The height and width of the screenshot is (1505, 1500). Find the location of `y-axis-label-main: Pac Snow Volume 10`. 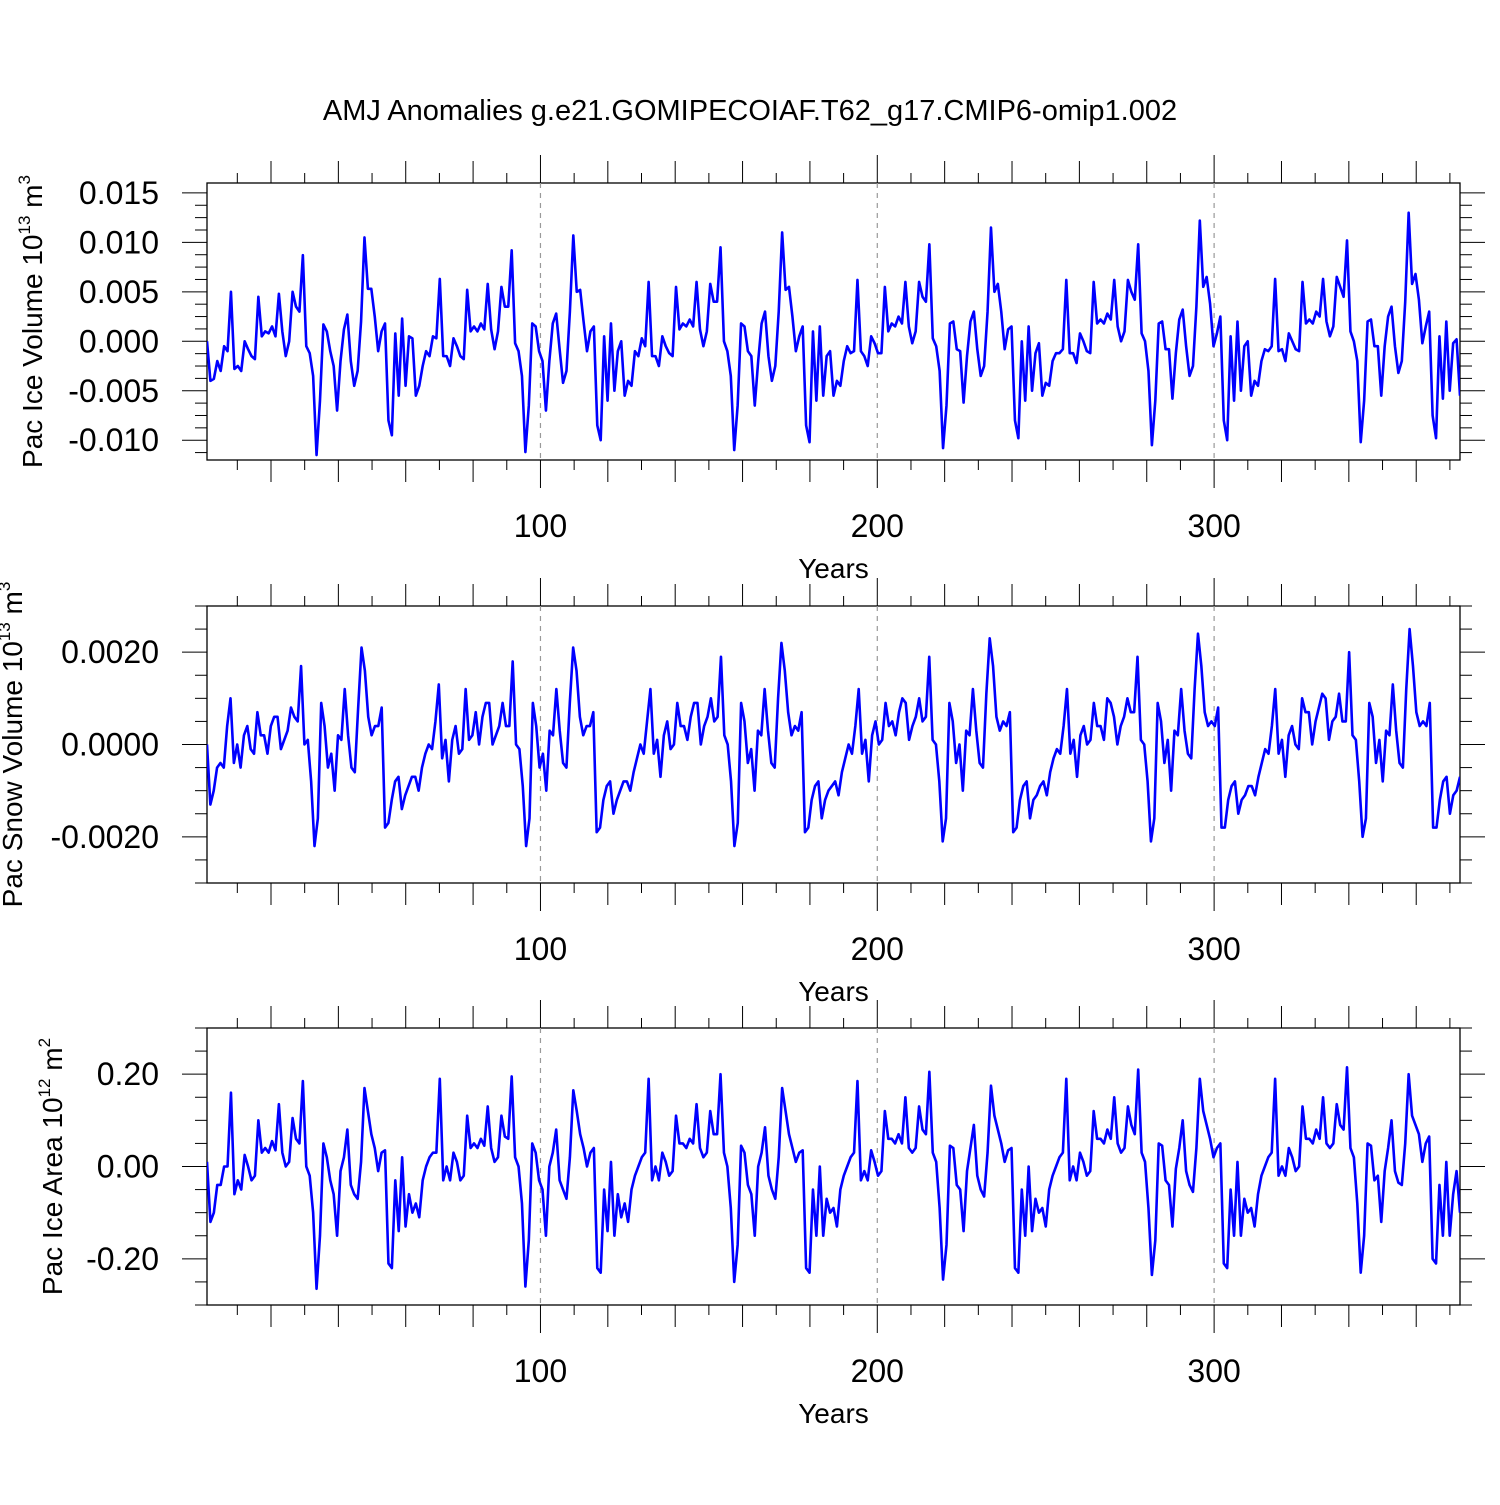

y-axis-label-main: Pac Snow Volume 10 is located at coordinates (14, 774).